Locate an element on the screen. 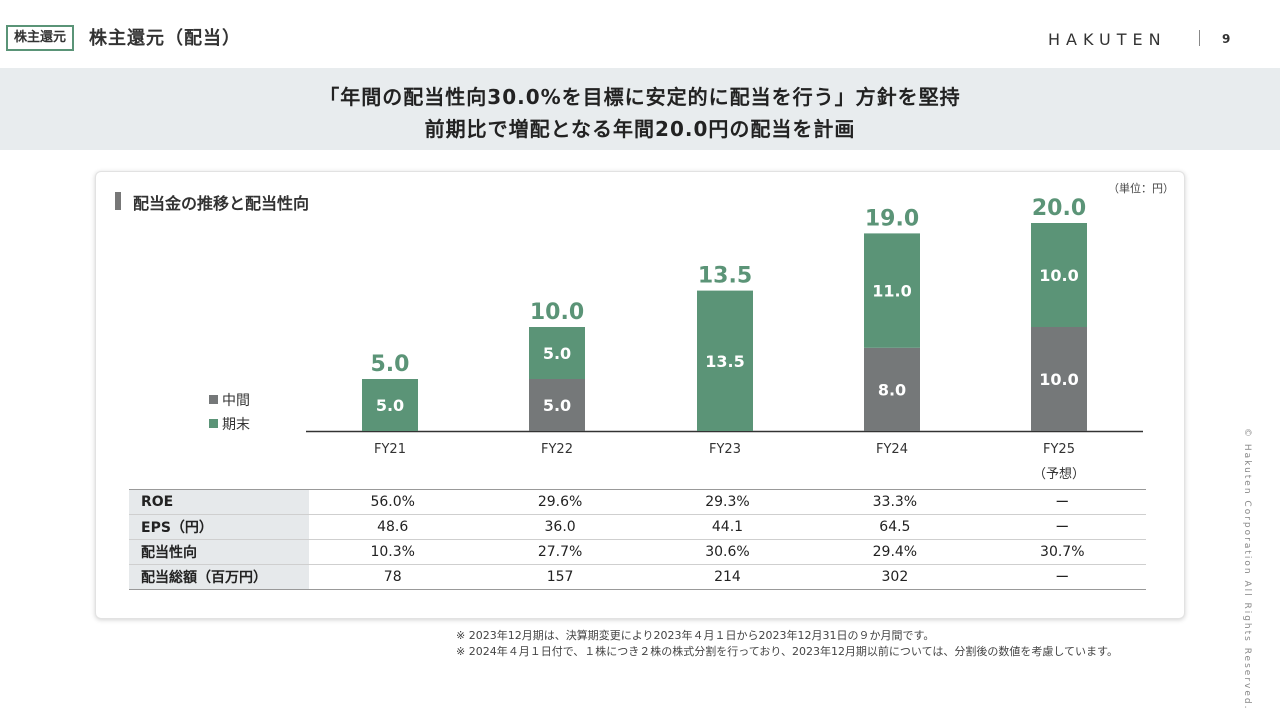 Image resolution: width=1280 pixels, height=720 pixels. headline-line-2: 前期比で増配となる年間20.0円の配当を計画 is located at coordinates (640, 129).